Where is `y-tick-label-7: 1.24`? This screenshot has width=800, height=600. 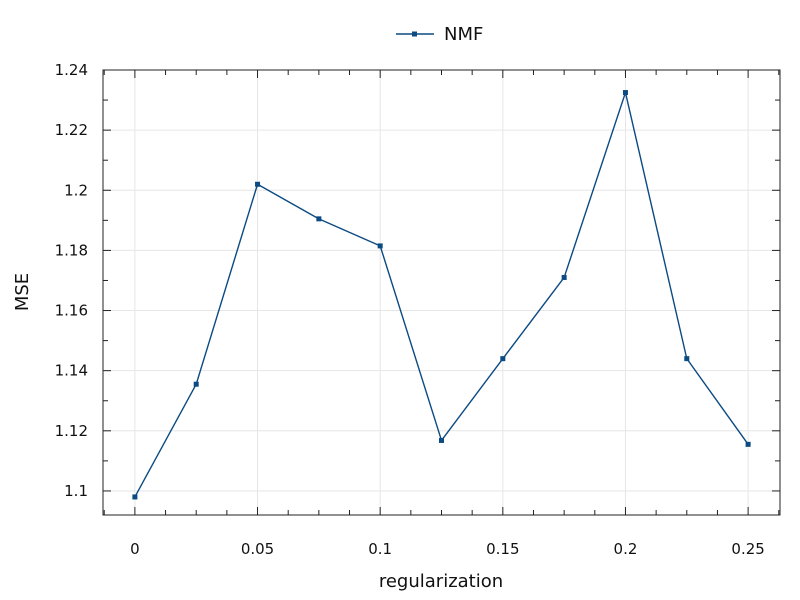 y-tick-label-7: 1.24 is located at coordinates (71, 70).